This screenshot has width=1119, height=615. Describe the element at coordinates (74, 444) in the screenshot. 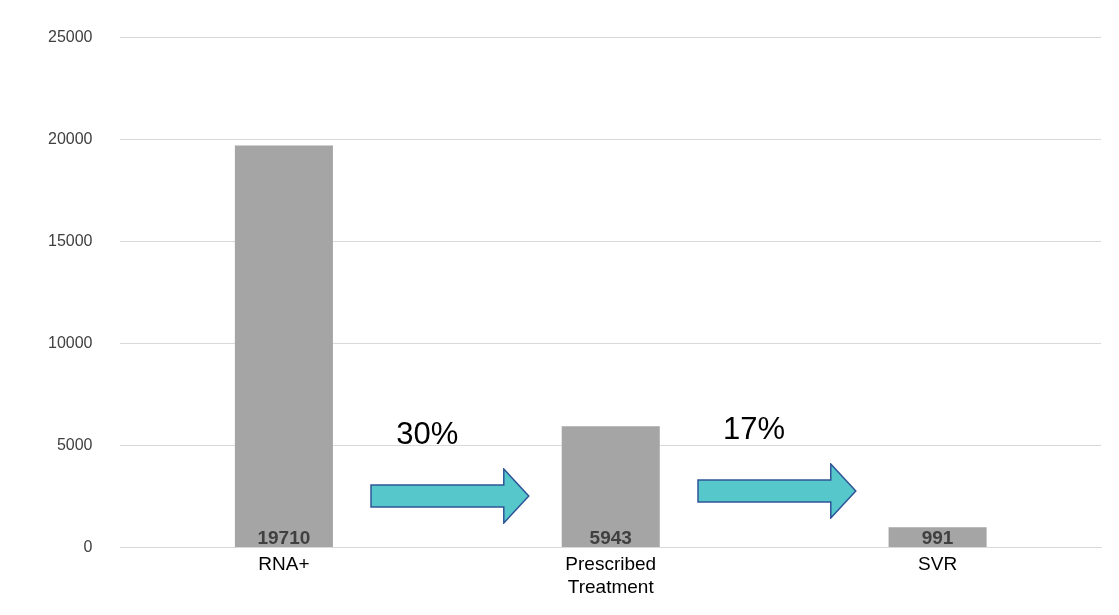

I see `y-tick-label: 5000` at that location.